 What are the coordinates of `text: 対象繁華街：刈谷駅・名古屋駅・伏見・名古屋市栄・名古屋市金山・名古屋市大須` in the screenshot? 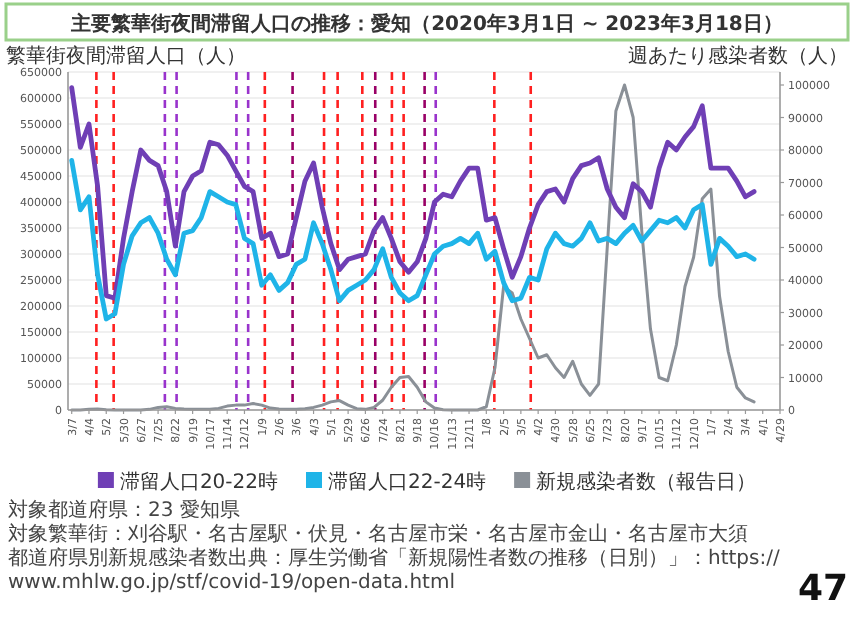 It's located at (378, 534).